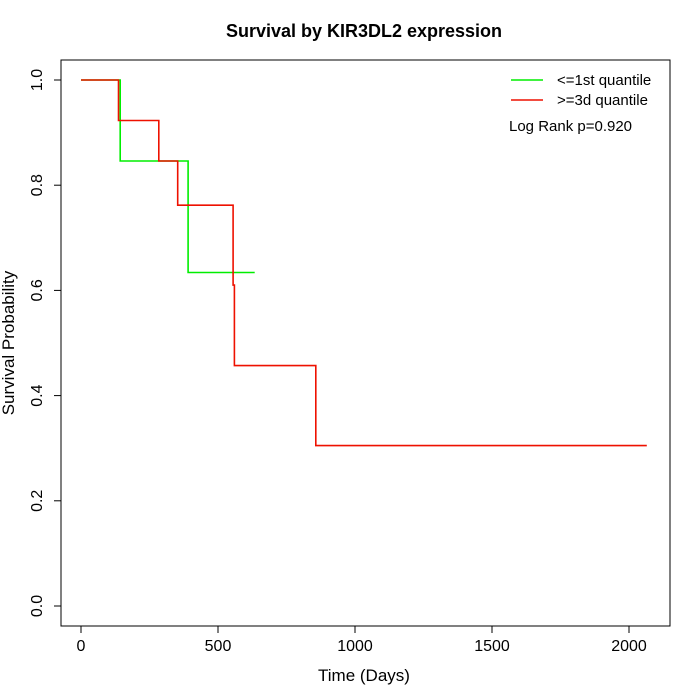 The image size is (700, 700). What do you see at coordinates (364, 675) in the screenshot?
I see `x-axis-label: Time (Days)` at bounding box center [364, 675].